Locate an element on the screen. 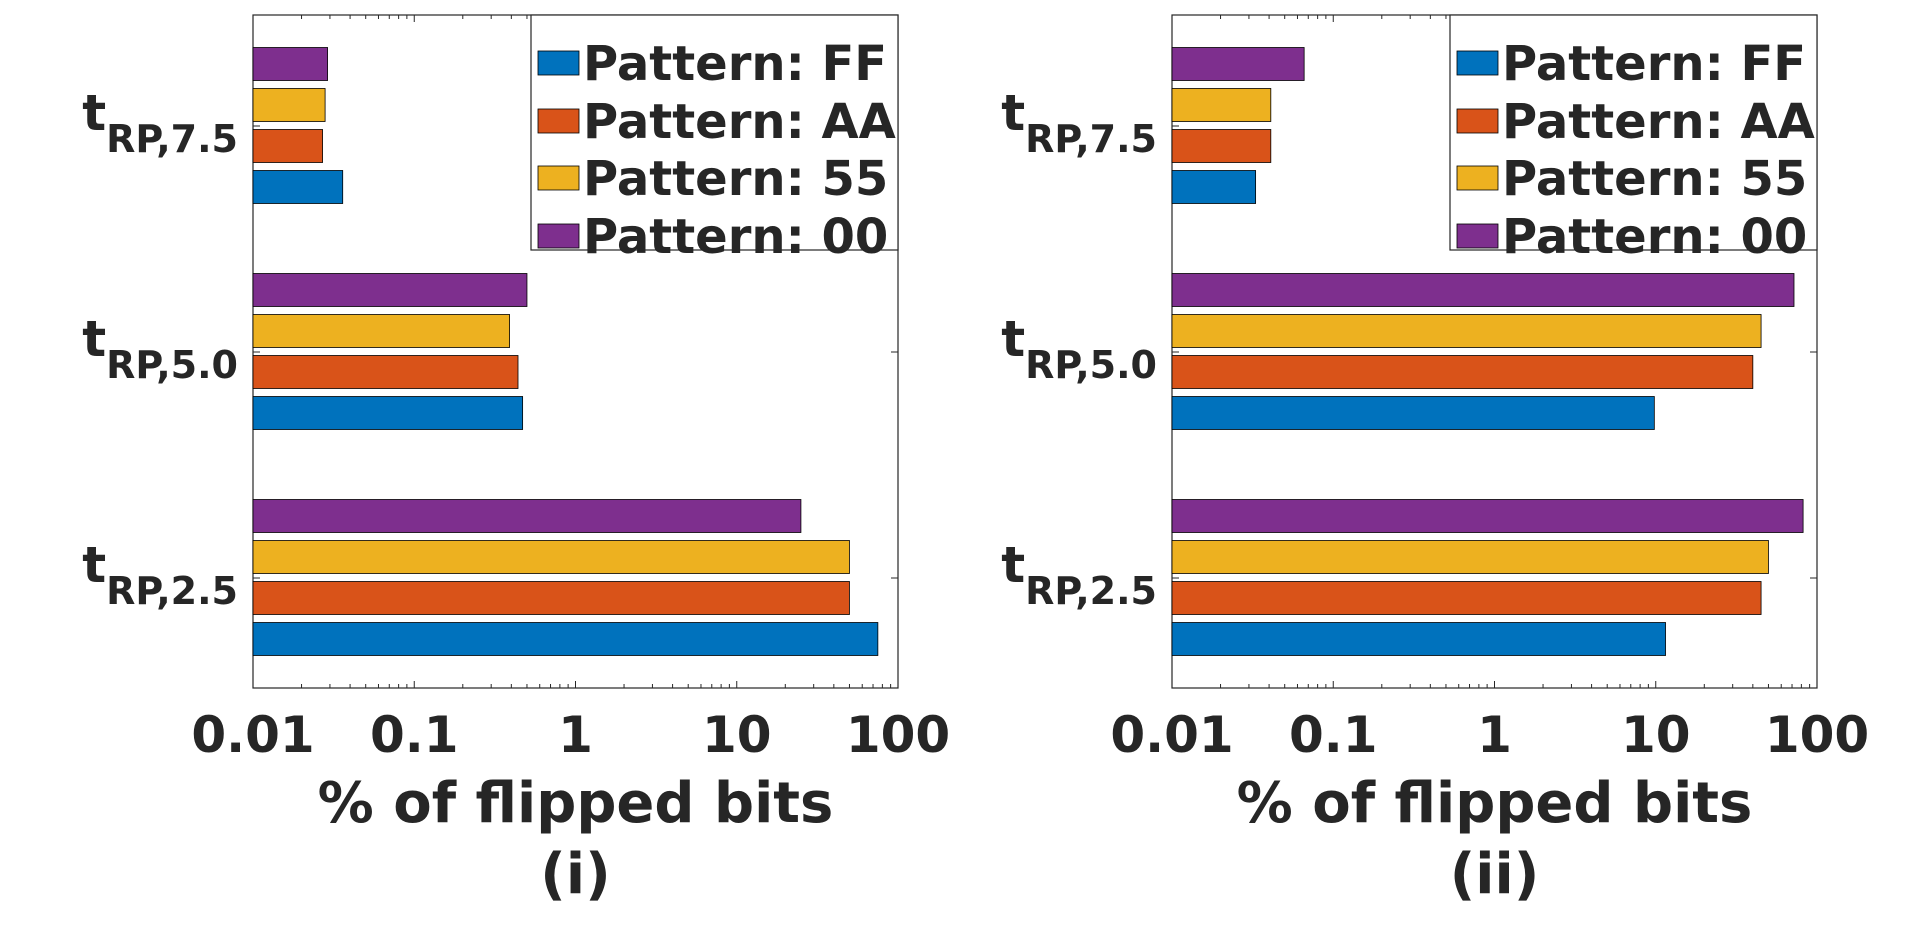 Image resolution: width=1920 pixels, height=933 pixels. panel-caption: (i) is located at coordinates (575, 874).